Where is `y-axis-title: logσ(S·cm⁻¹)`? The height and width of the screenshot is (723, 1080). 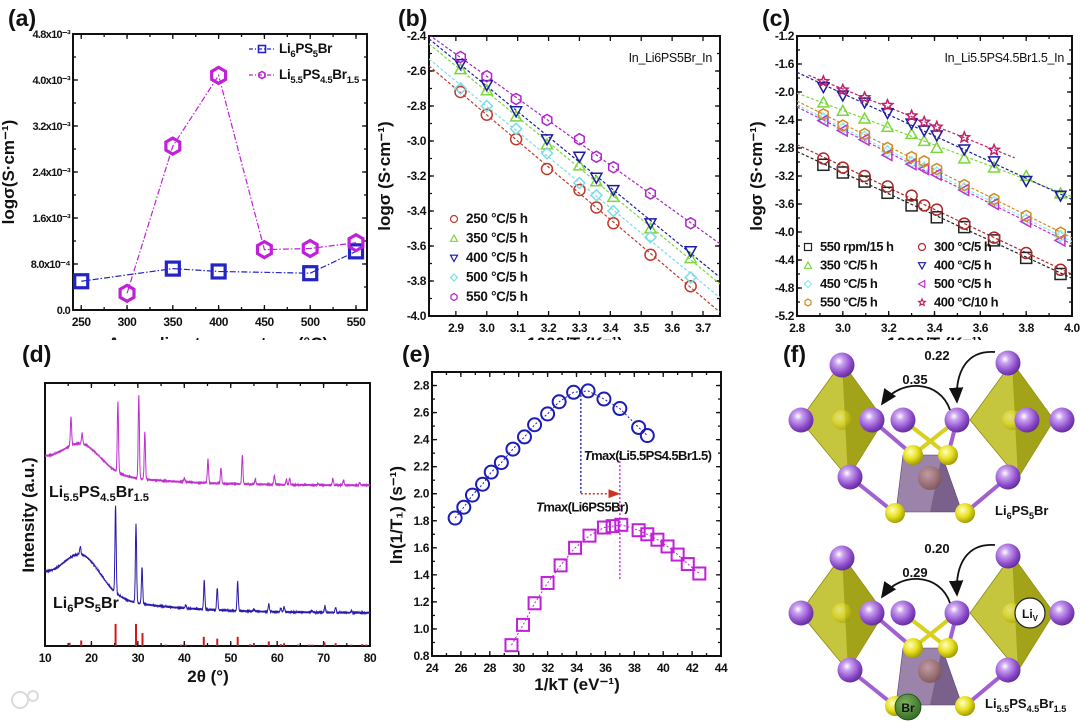
y-axis-title: logσ(S·cm⁻¹) is located at coordinates (9, 172).